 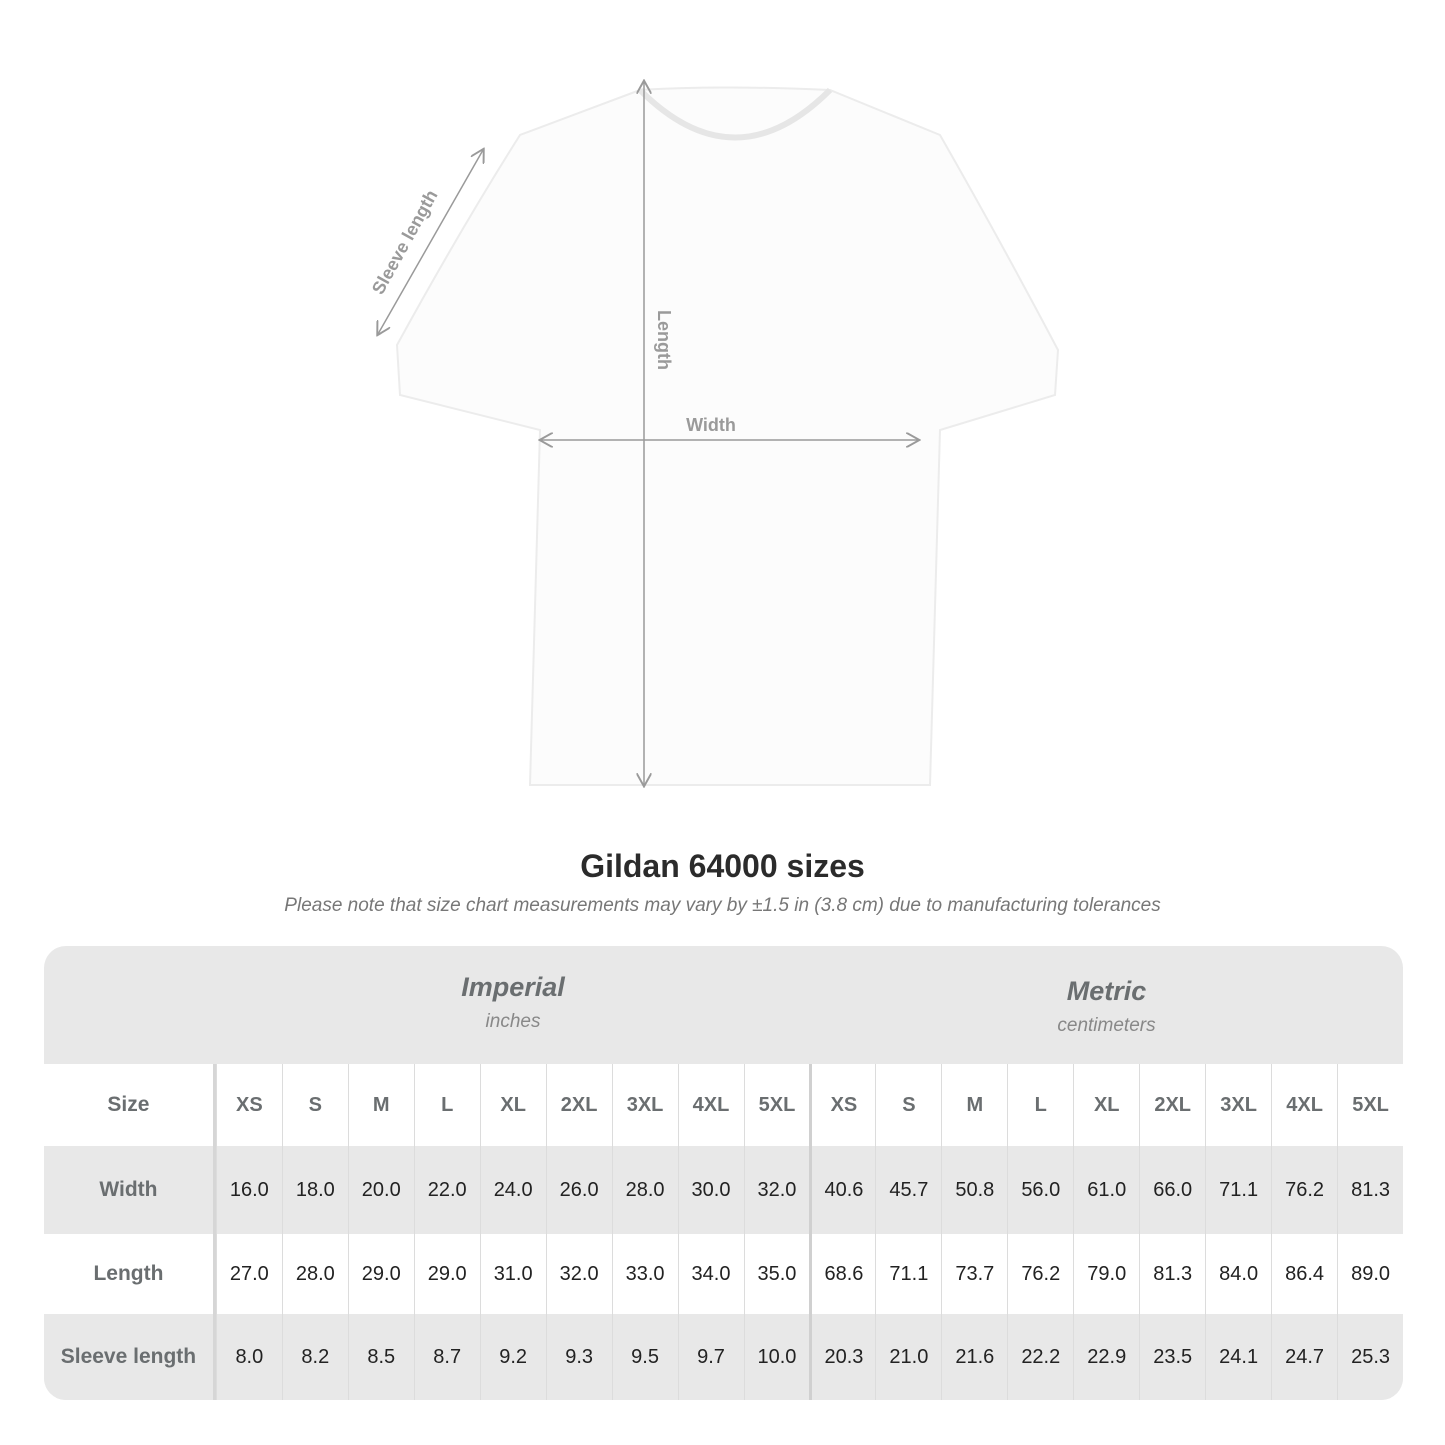 What do you see at coordinates (248, 1105) in the screenshot?
I see `imperial-cell: XS` at bounding box center [248, 1105].